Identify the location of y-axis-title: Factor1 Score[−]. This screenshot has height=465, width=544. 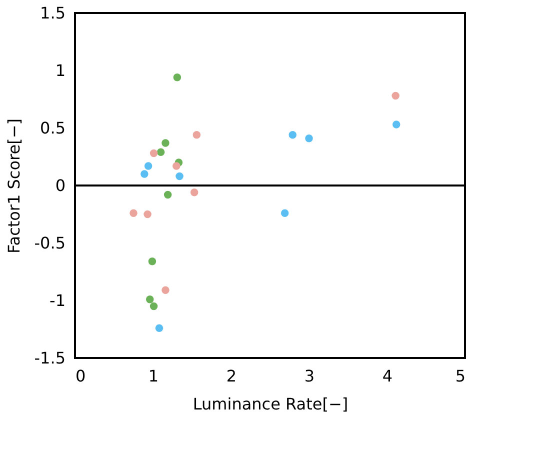
(14, 186).